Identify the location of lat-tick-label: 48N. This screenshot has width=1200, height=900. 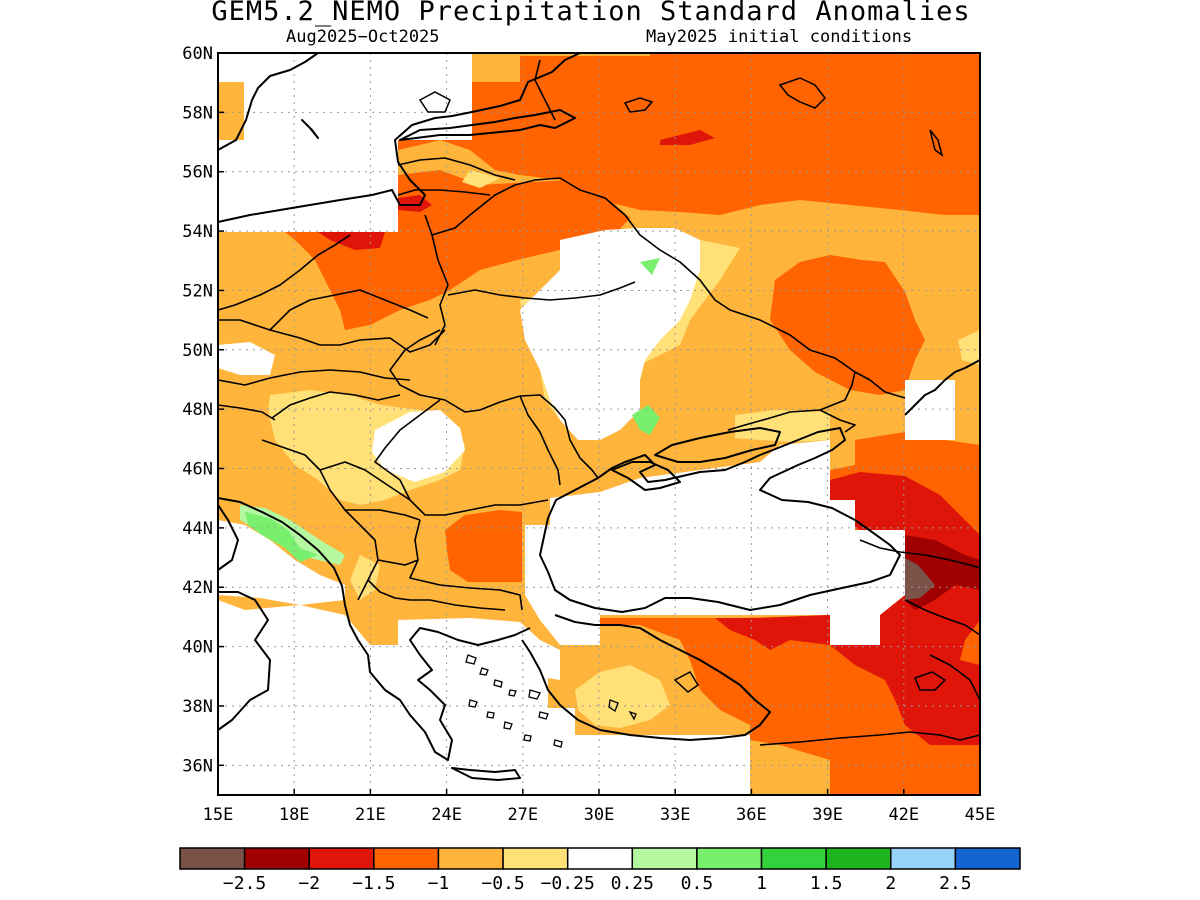
(197, 410).